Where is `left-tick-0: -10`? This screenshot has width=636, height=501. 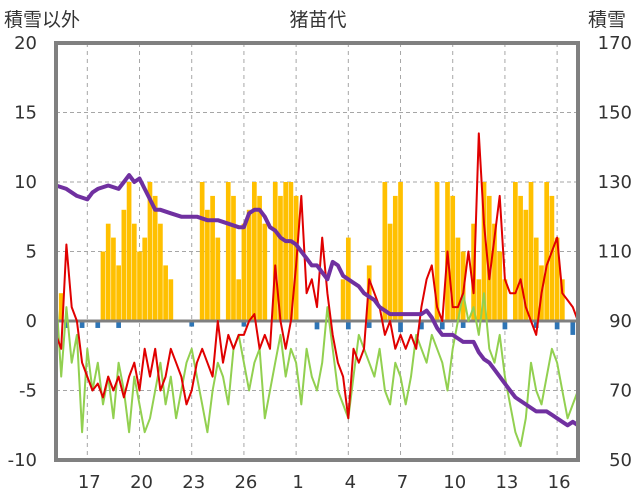 left-tick-0: -10 is located at coordinates (22, 460).